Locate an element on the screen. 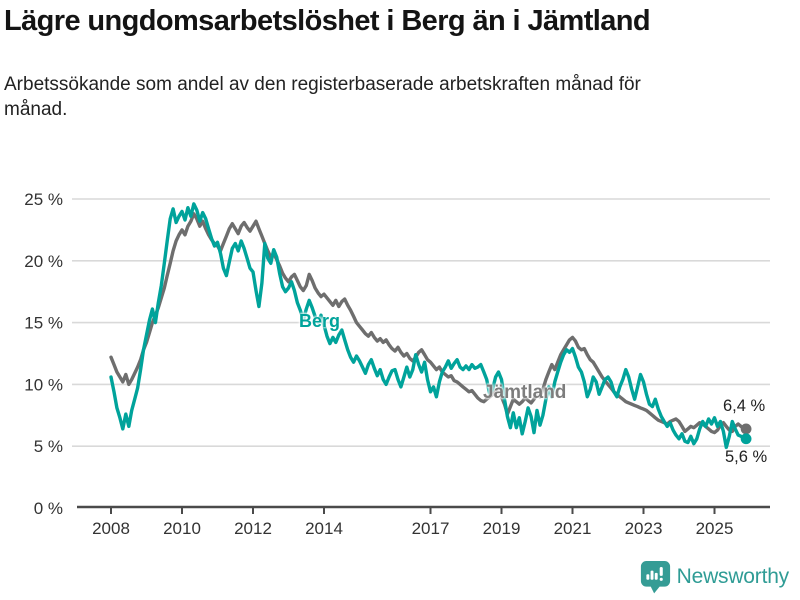 The width and height of the screenshot is (800, 600). x-axis-label-2017: 2017 is located at coordinates (431, 528).